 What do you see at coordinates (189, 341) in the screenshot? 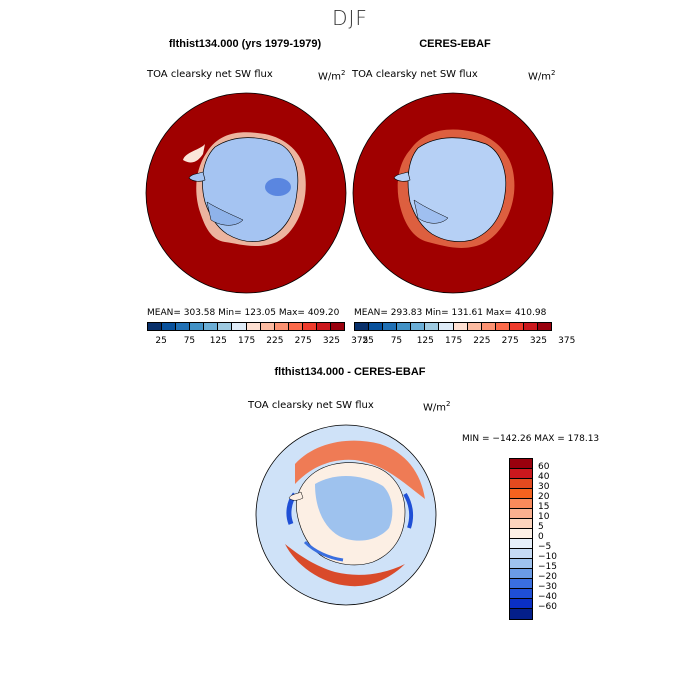
I see `model-colorbar-tick-label: 75` at bounding box center [189, 341].